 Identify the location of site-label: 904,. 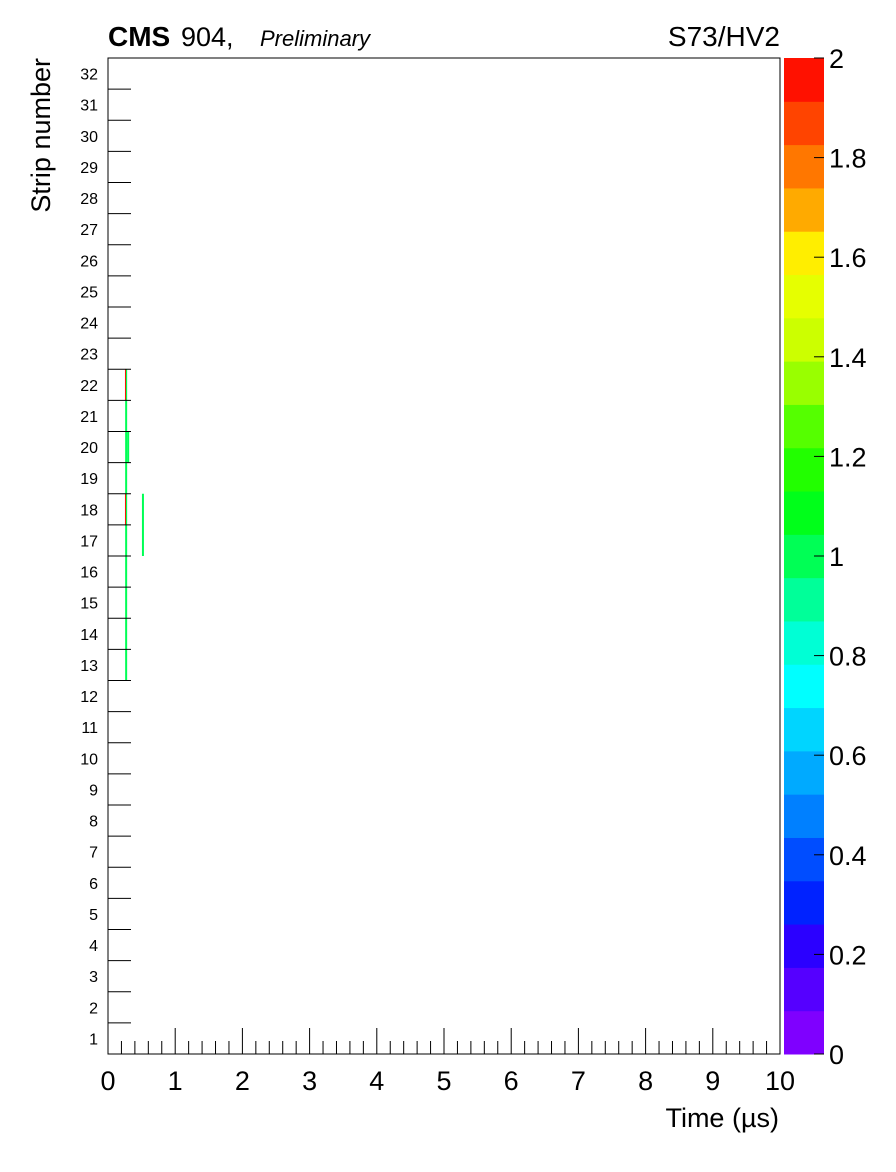
(207, 37).